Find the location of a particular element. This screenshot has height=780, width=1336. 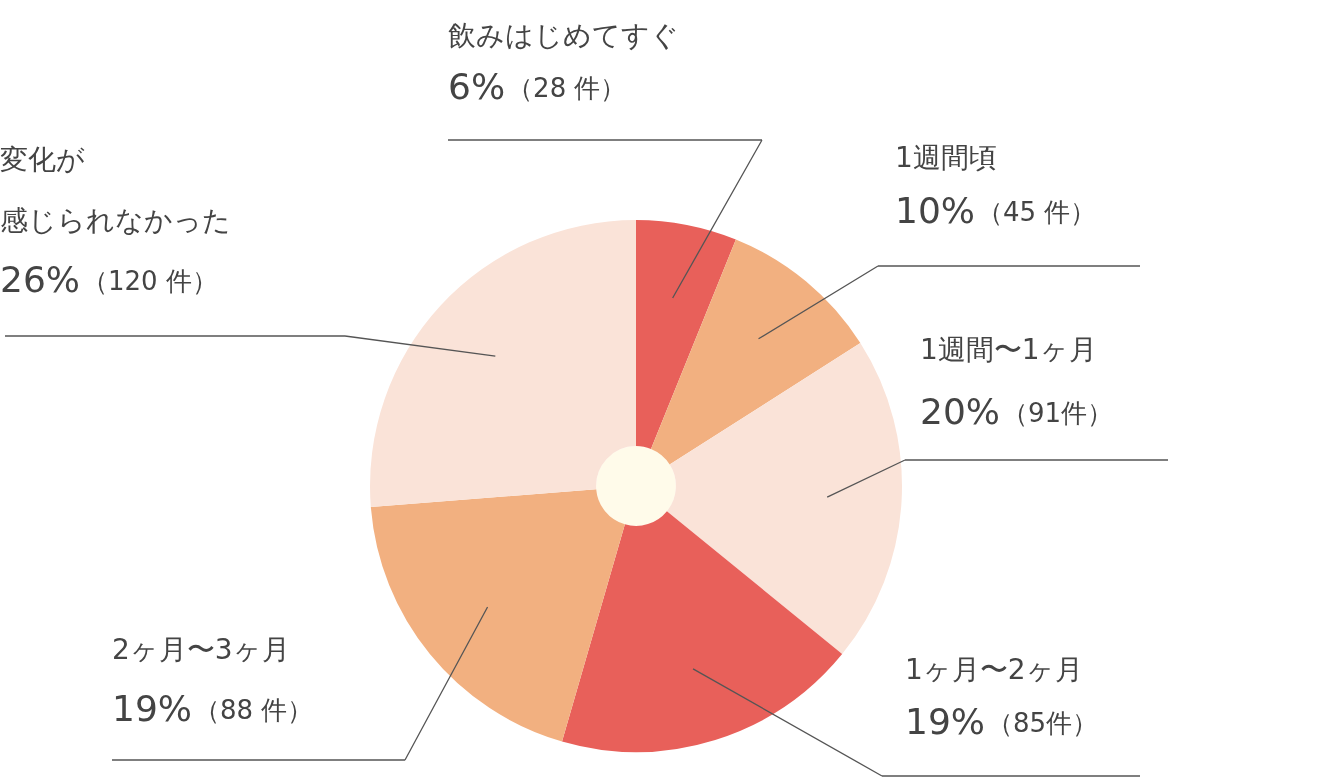

slice-label: 飲みはじめてすぐ is located at coordinates (563, 36).